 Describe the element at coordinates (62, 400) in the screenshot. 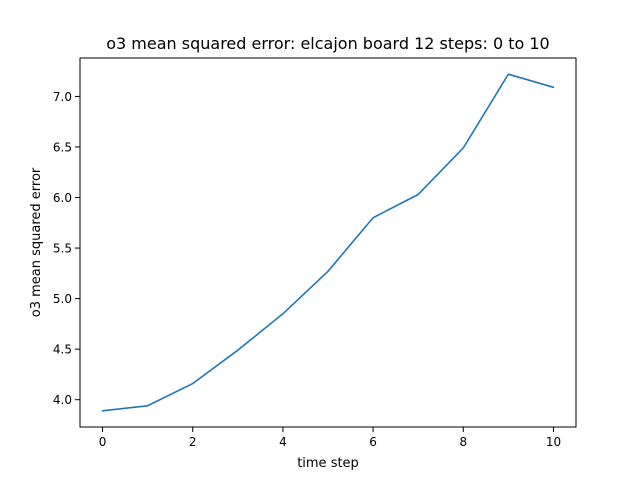

I see `y-tick-label: 4.0` at that location.